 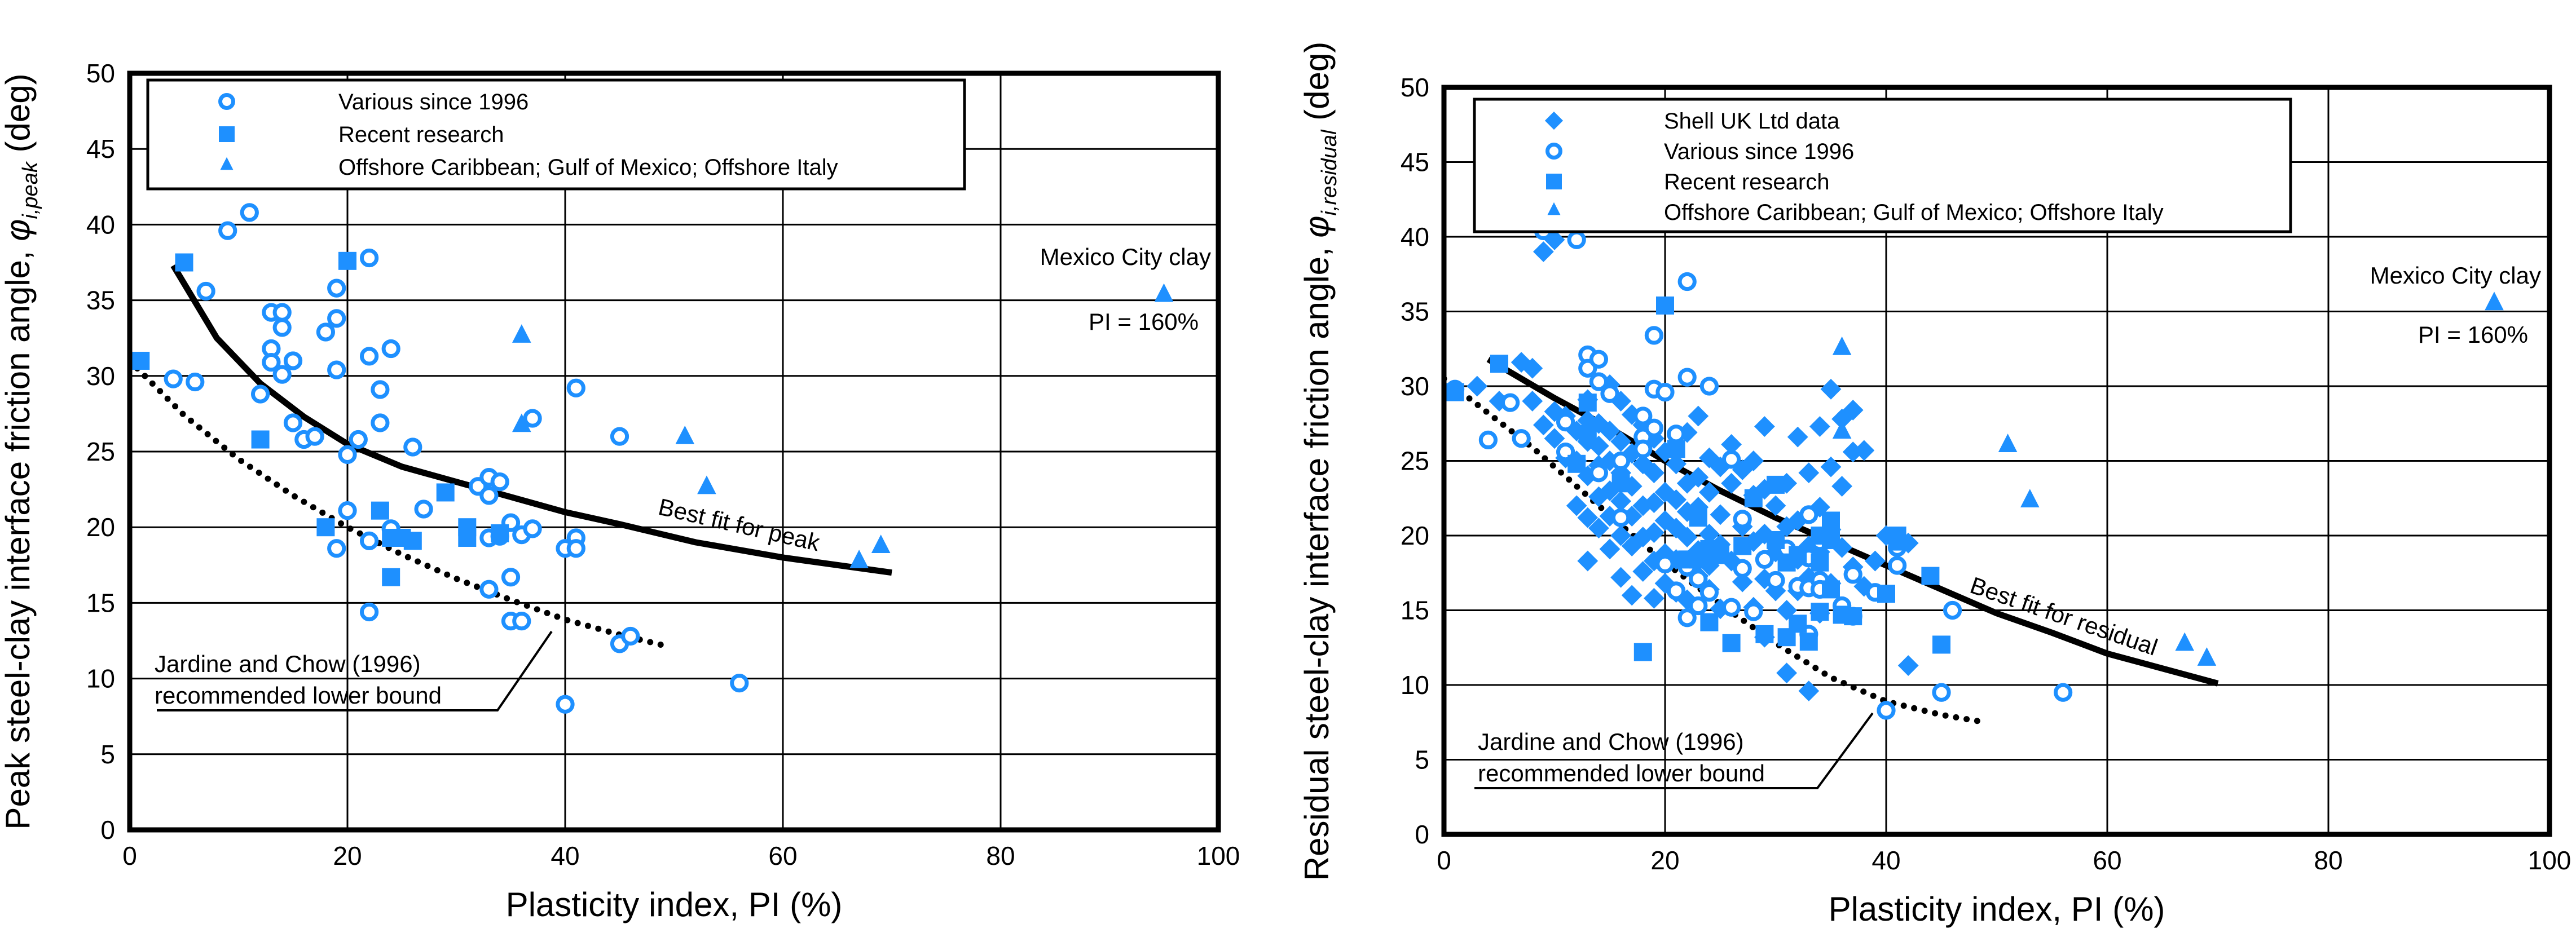 What do you see at coordinates (1415, 87) in the screenshot?
I see `y-tick-label: 50` at bounding box center [1415, 87].